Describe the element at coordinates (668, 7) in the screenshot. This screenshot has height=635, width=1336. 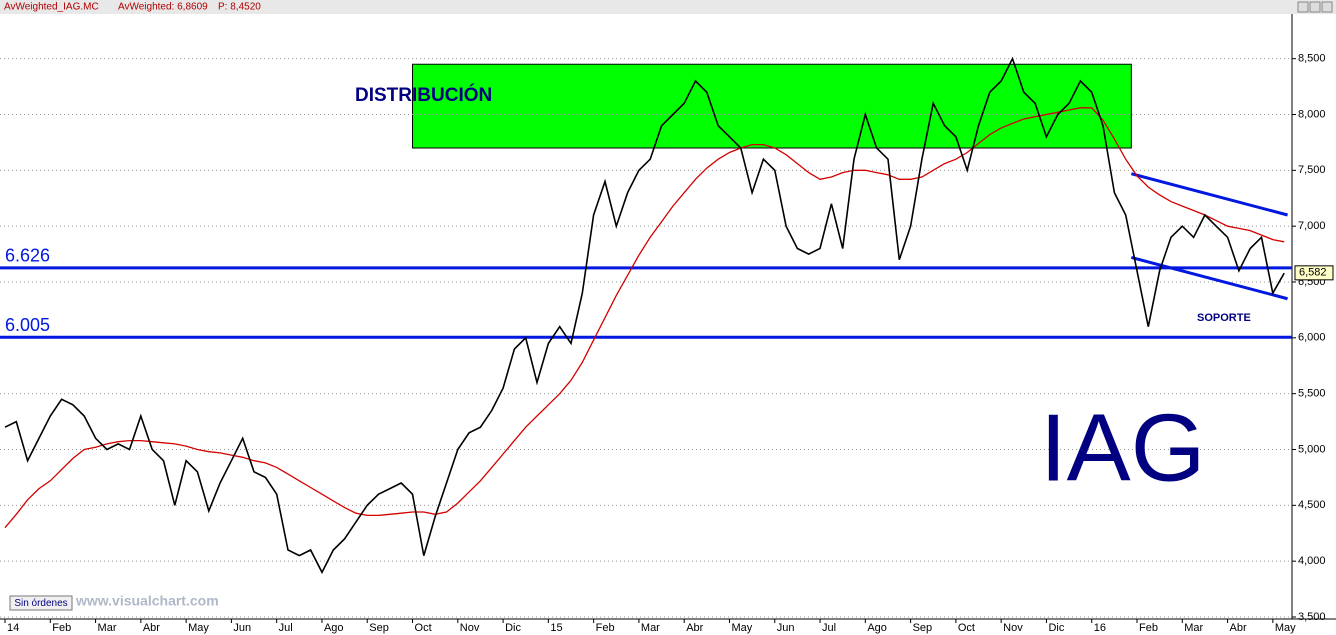
I see `header-bar` at that location.